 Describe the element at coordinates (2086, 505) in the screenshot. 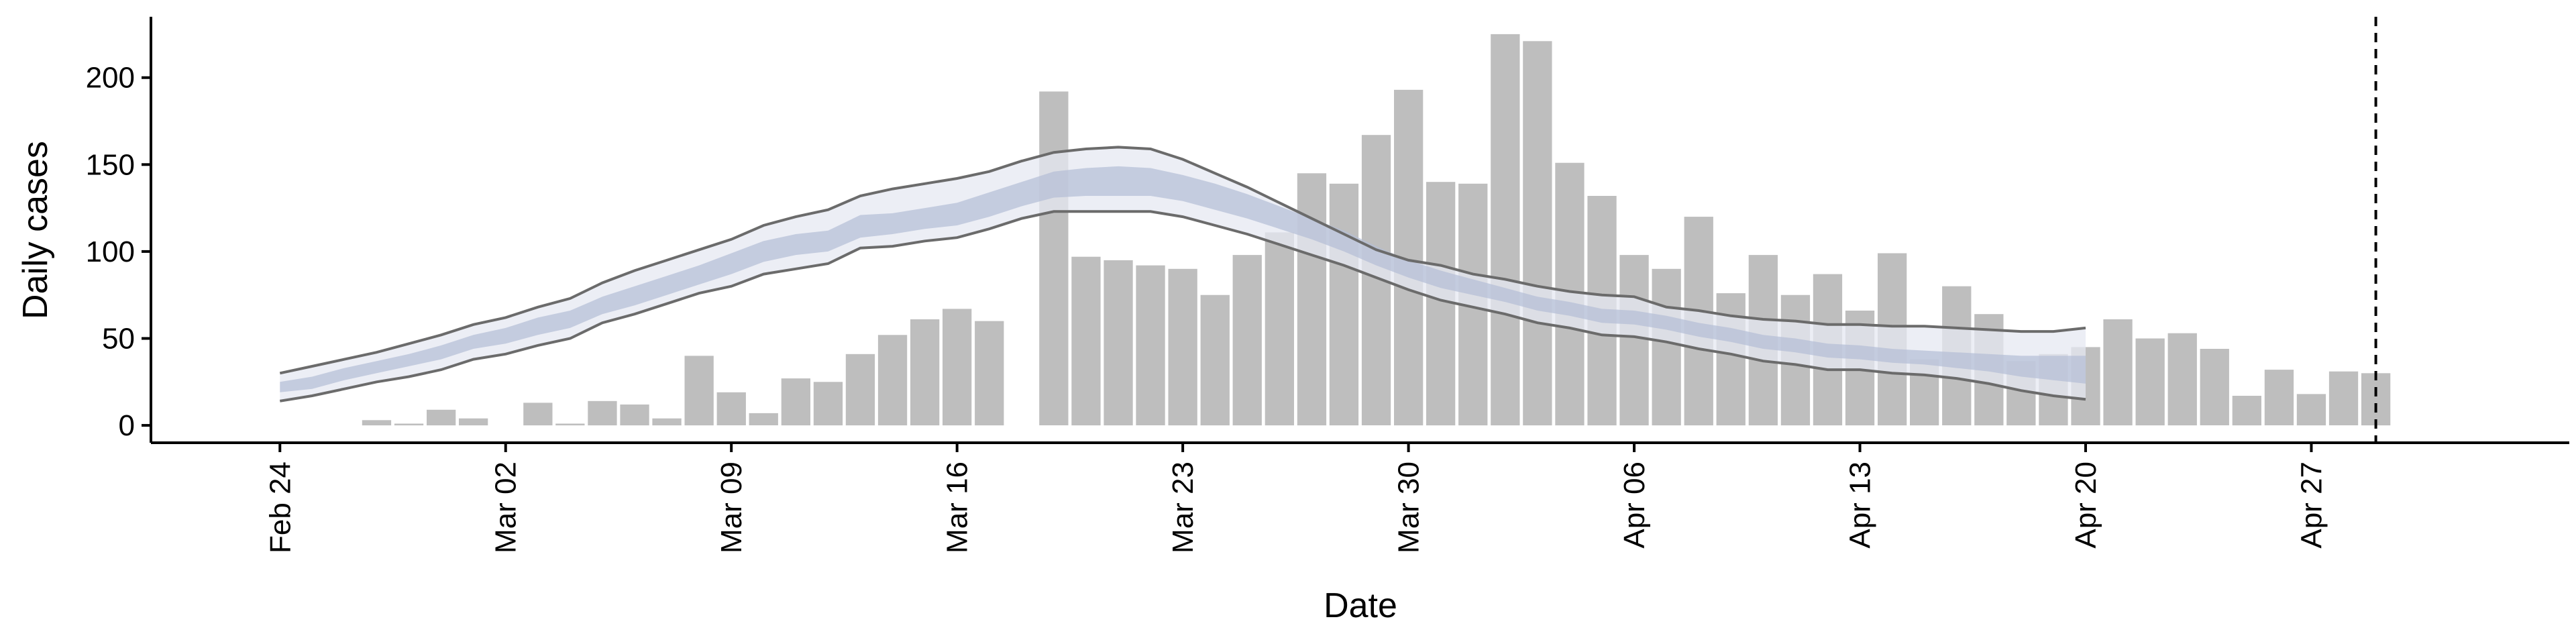

I see `x-tick-label: Apr 20` at that location.